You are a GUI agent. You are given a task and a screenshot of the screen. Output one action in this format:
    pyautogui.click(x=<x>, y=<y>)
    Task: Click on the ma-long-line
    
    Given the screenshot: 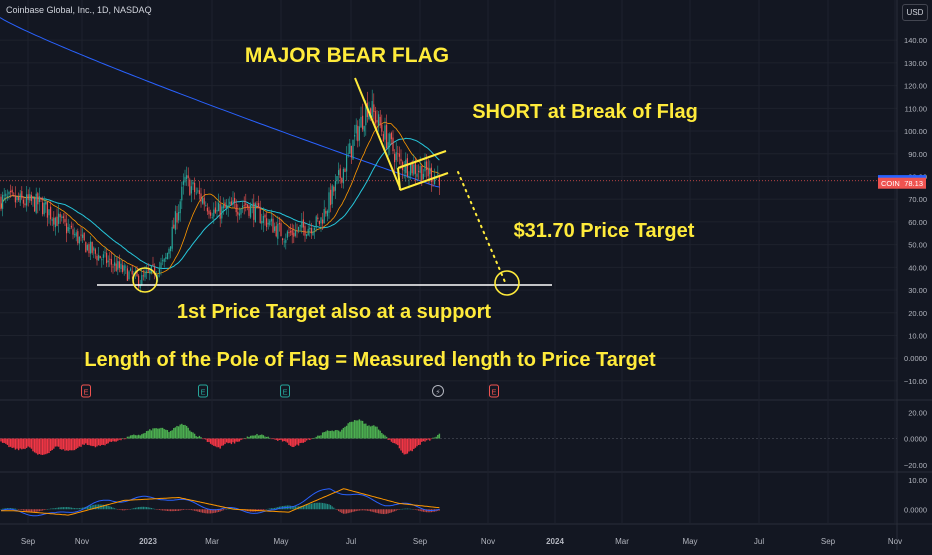 What is the action you would take?
    pyautogui.click(x=220, y=102)
    